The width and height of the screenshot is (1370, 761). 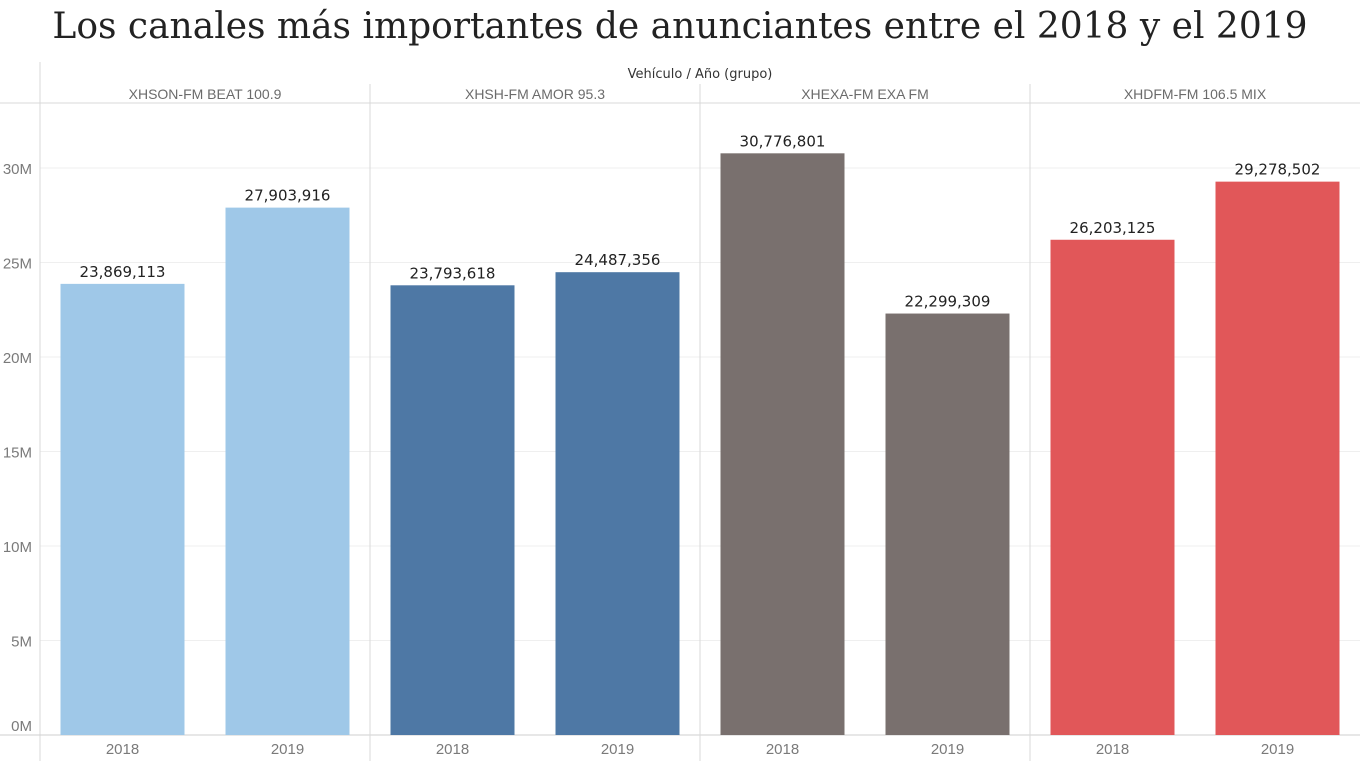 I want to click on y-tick-label: 10M, so click(x=17, y=547).